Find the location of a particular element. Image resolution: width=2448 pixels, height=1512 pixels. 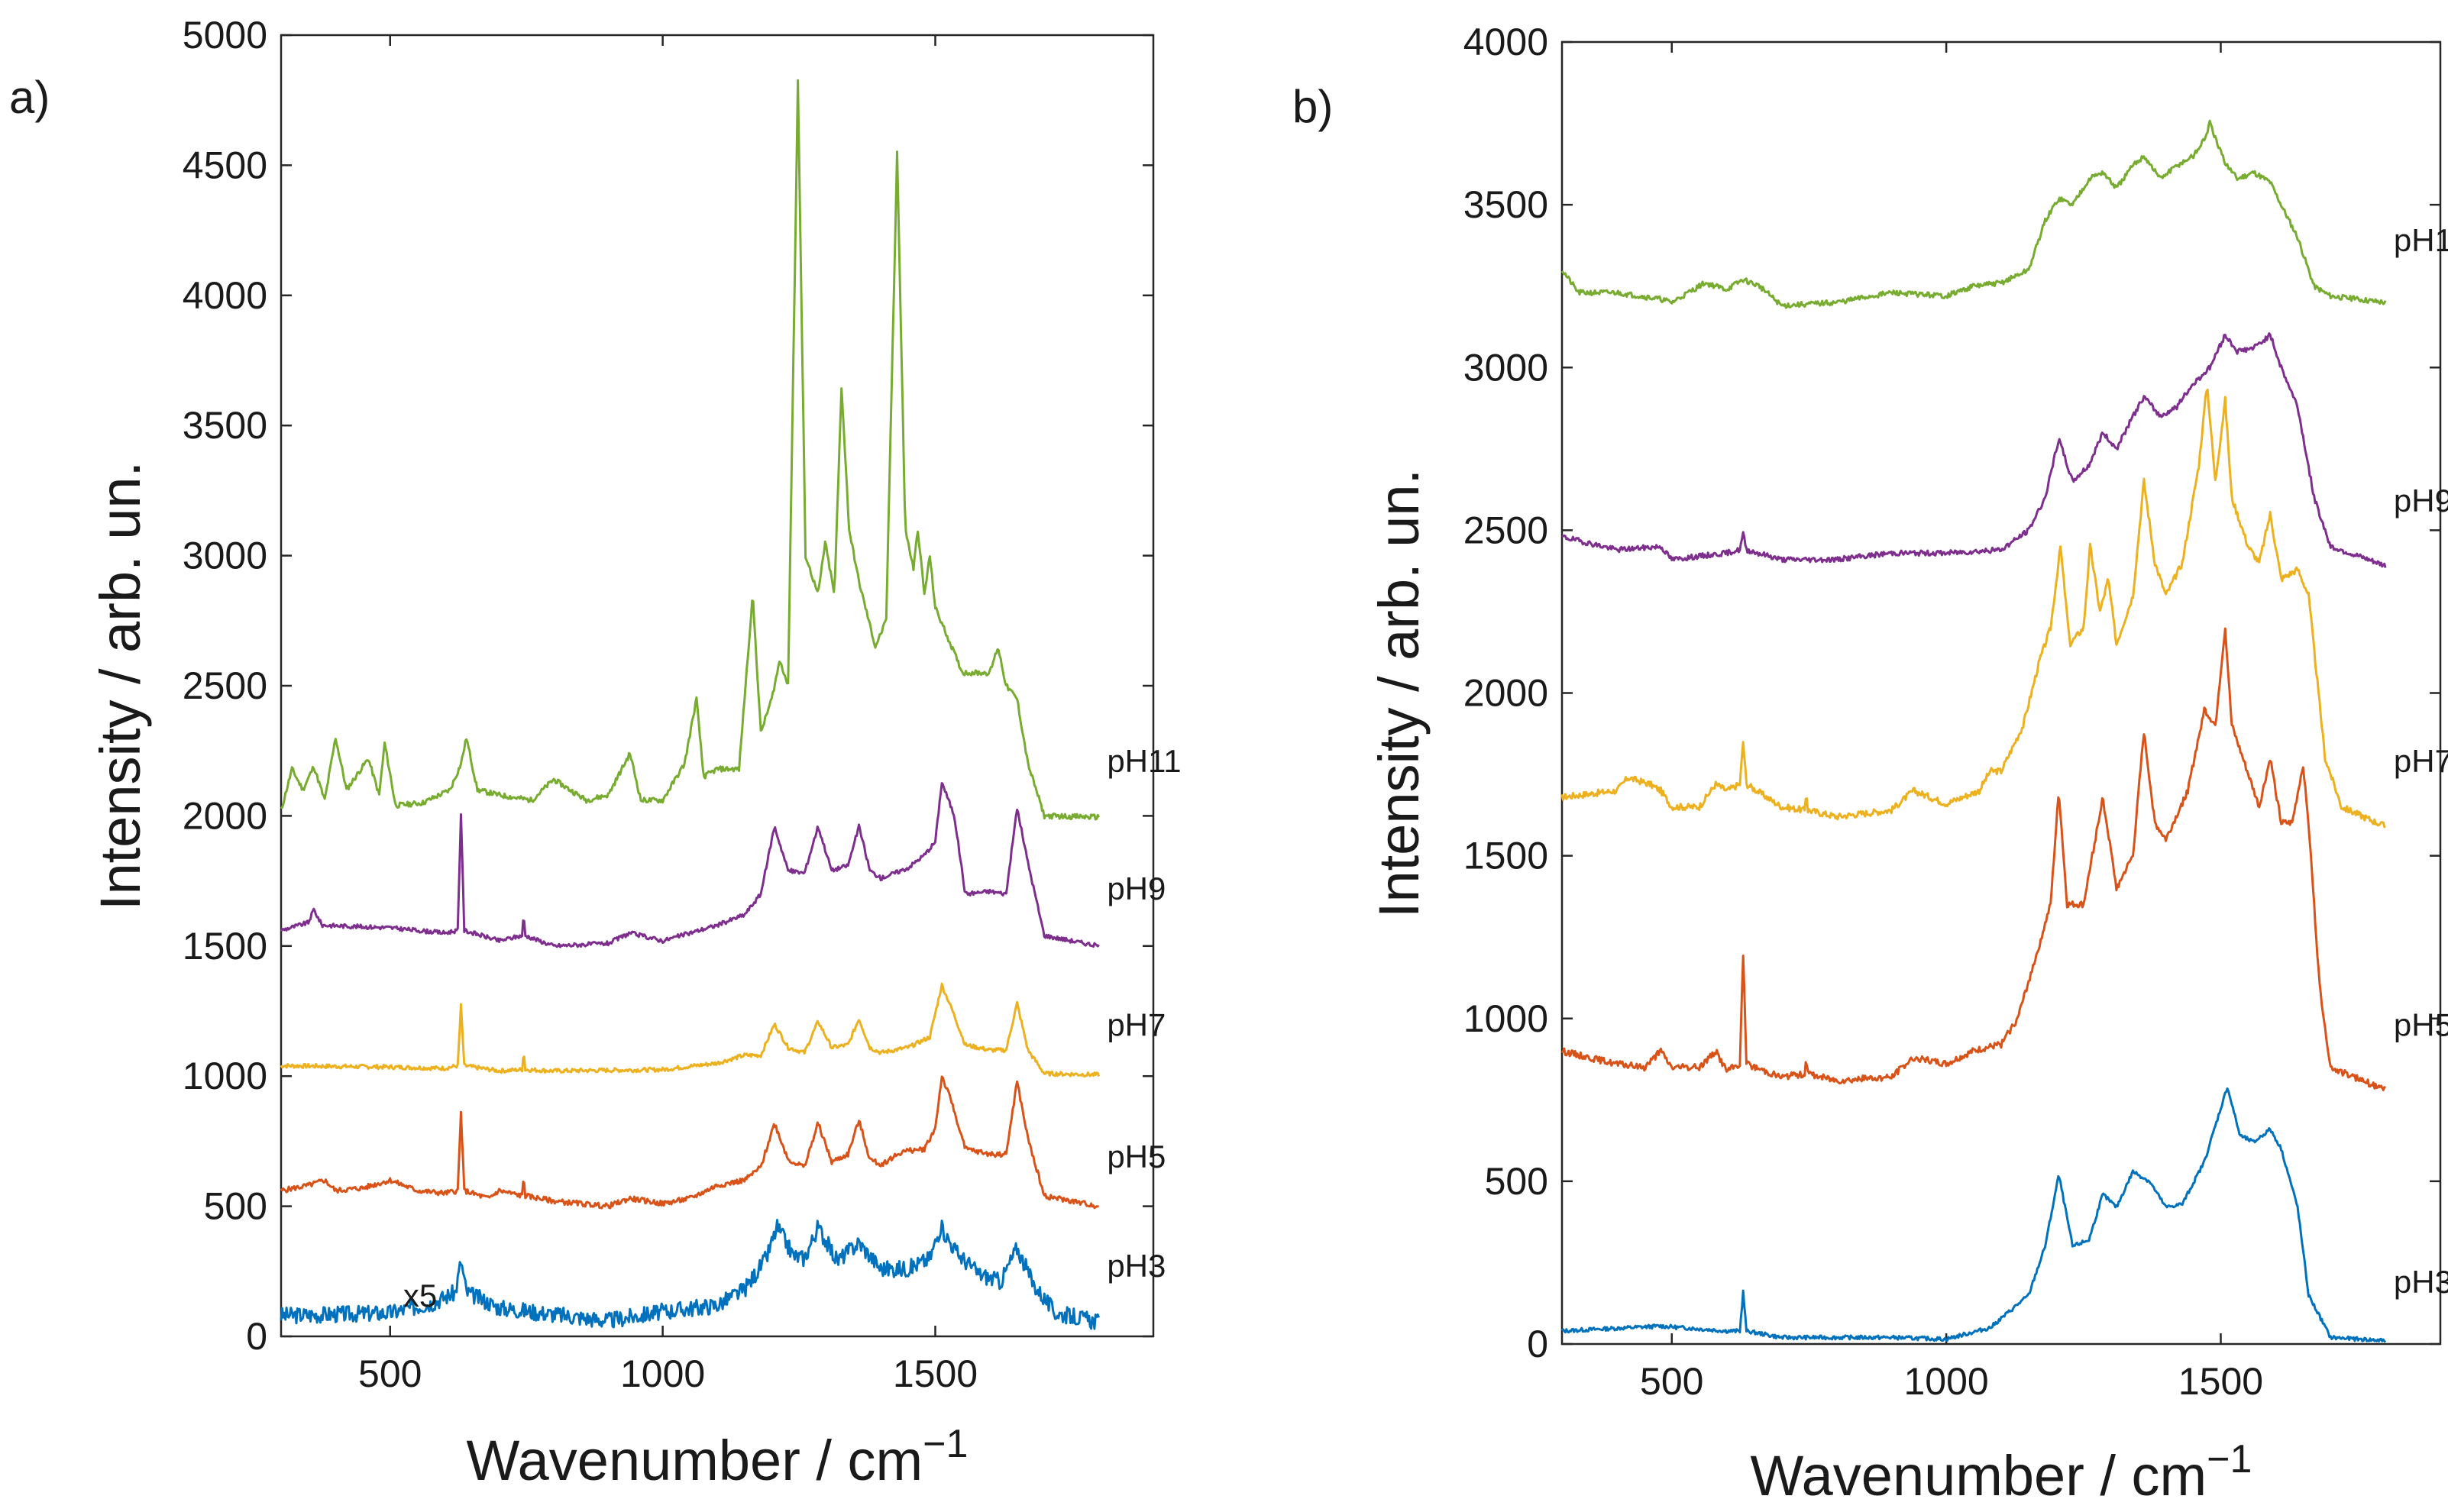

x-axis-label-b: Wavenumber / cm−1 is located at coordinates (2001, 1472).